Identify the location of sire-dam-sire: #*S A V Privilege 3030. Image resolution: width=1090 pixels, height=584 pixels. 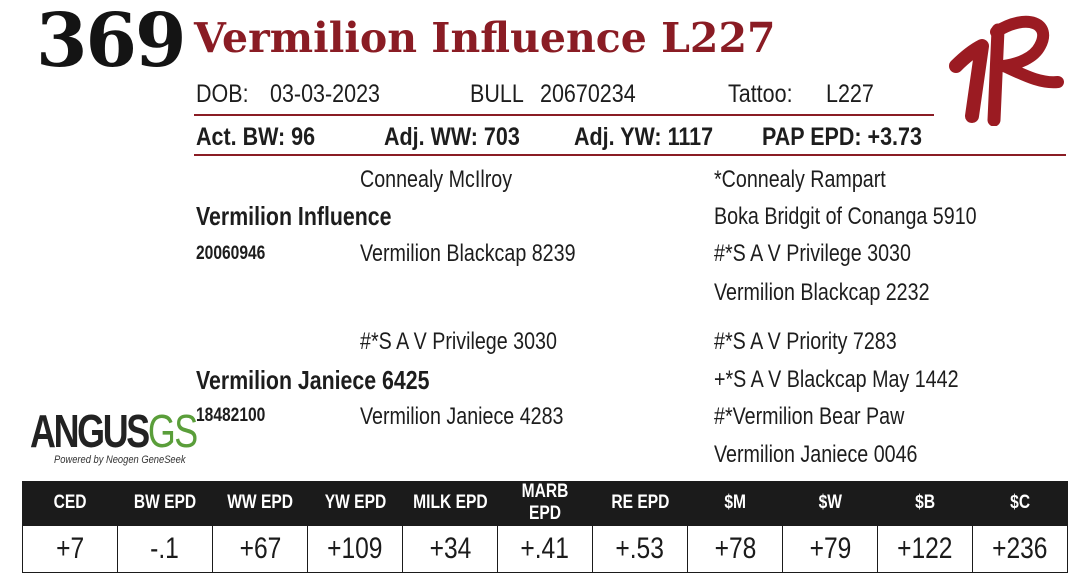
(812, 253).